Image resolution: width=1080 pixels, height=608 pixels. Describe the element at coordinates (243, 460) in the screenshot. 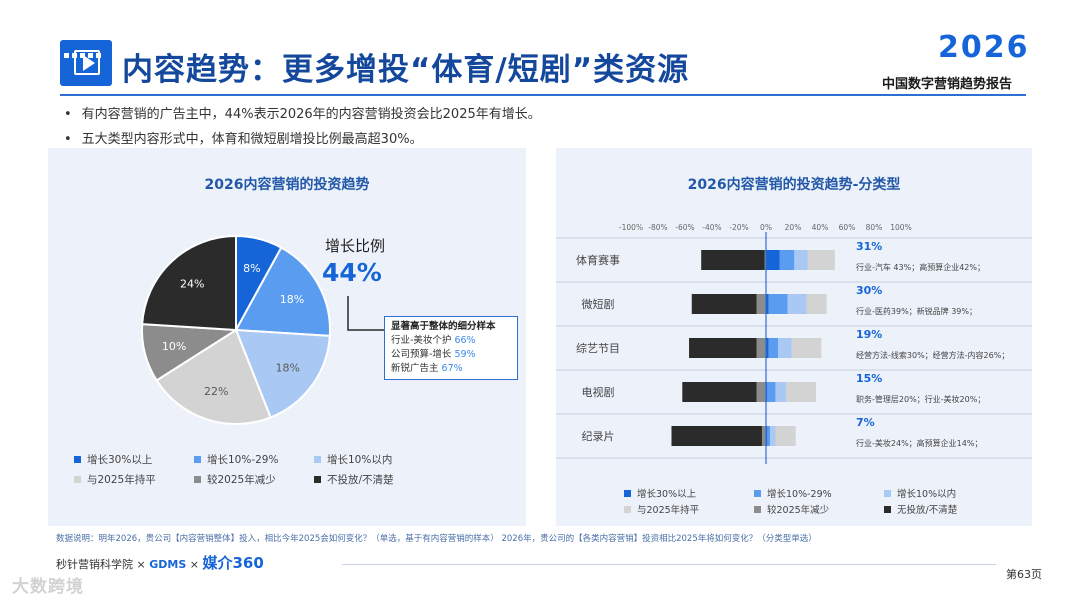

I see `legend-label: 增长10%-29%` at that location.